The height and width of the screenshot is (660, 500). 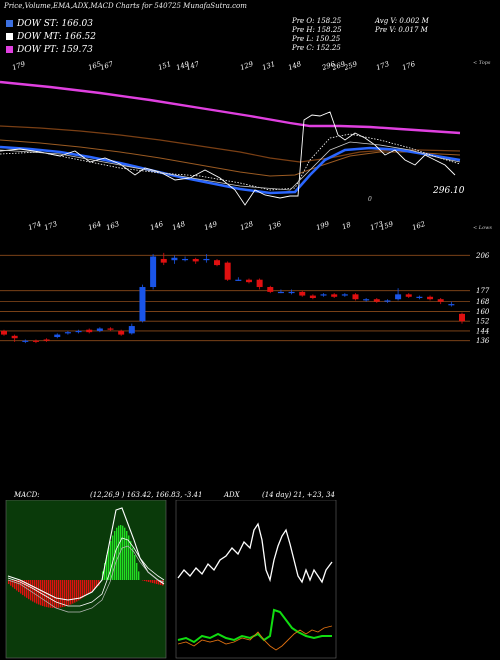 I want to click on ema-white-line, so click(x=228, y=158).